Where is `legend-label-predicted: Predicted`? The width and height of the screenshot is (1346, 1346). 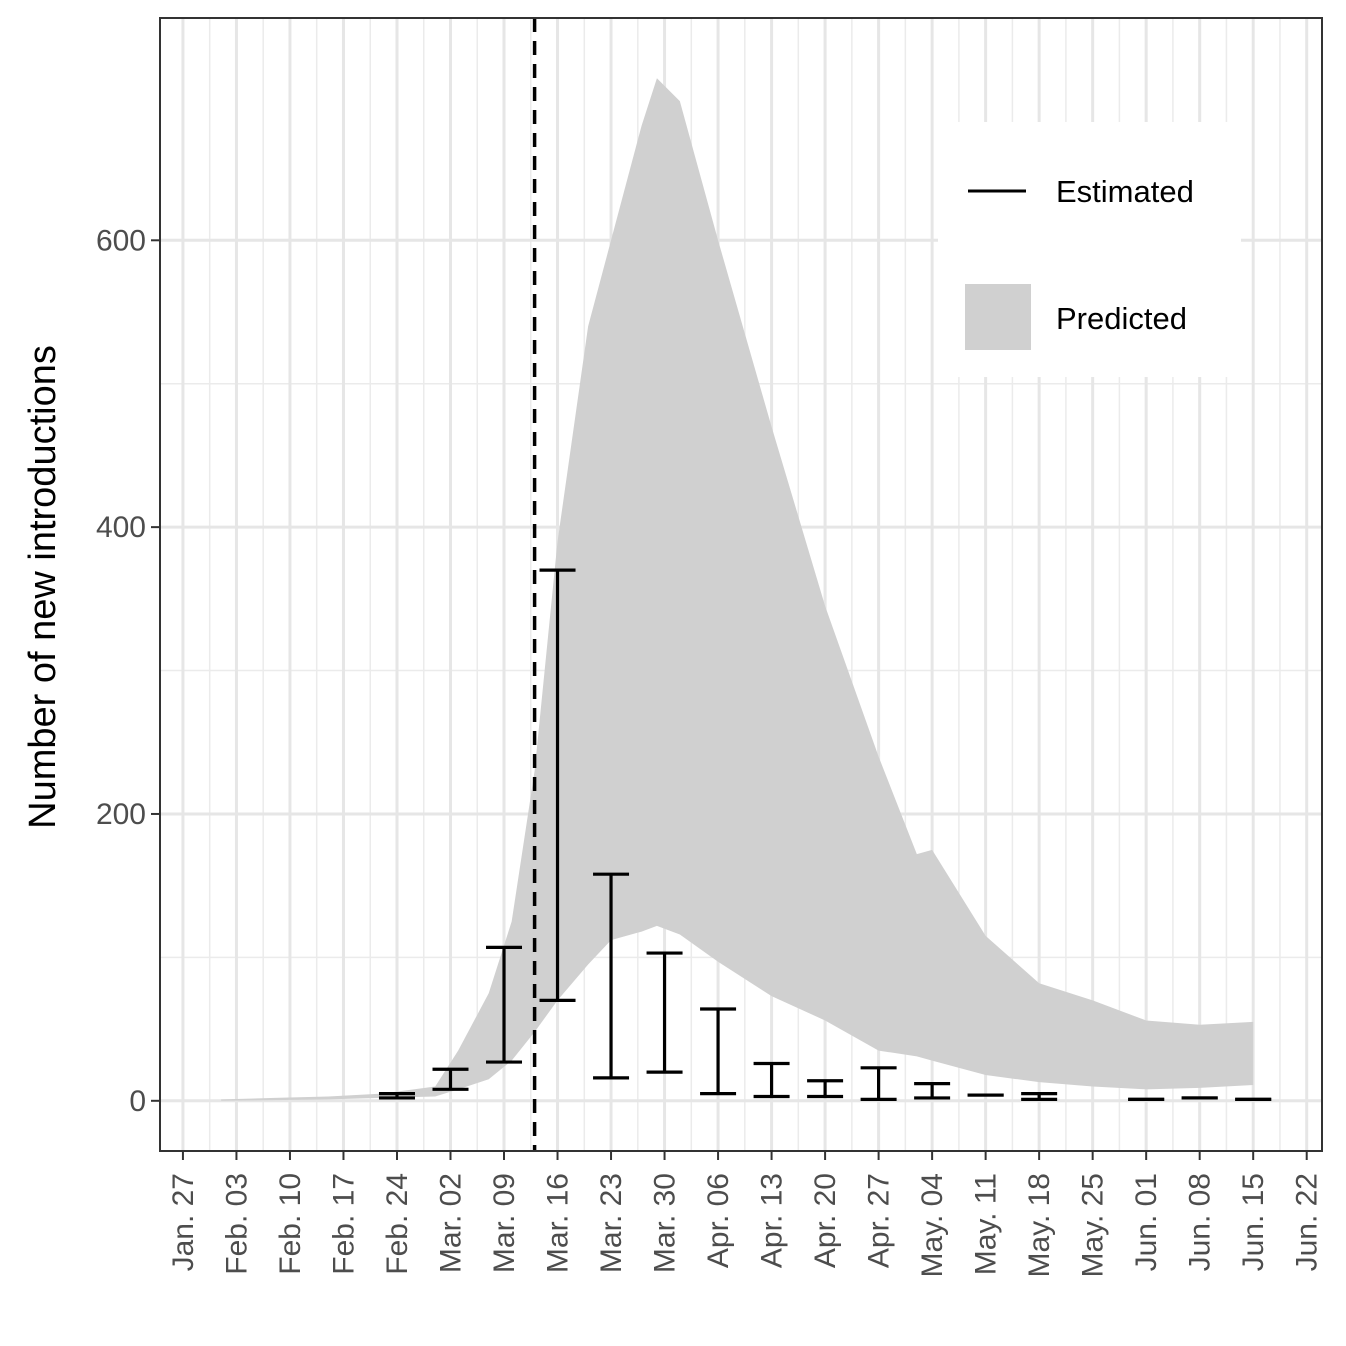
legend-label-predicted: Predicted is located at coordinates (1121, 318).